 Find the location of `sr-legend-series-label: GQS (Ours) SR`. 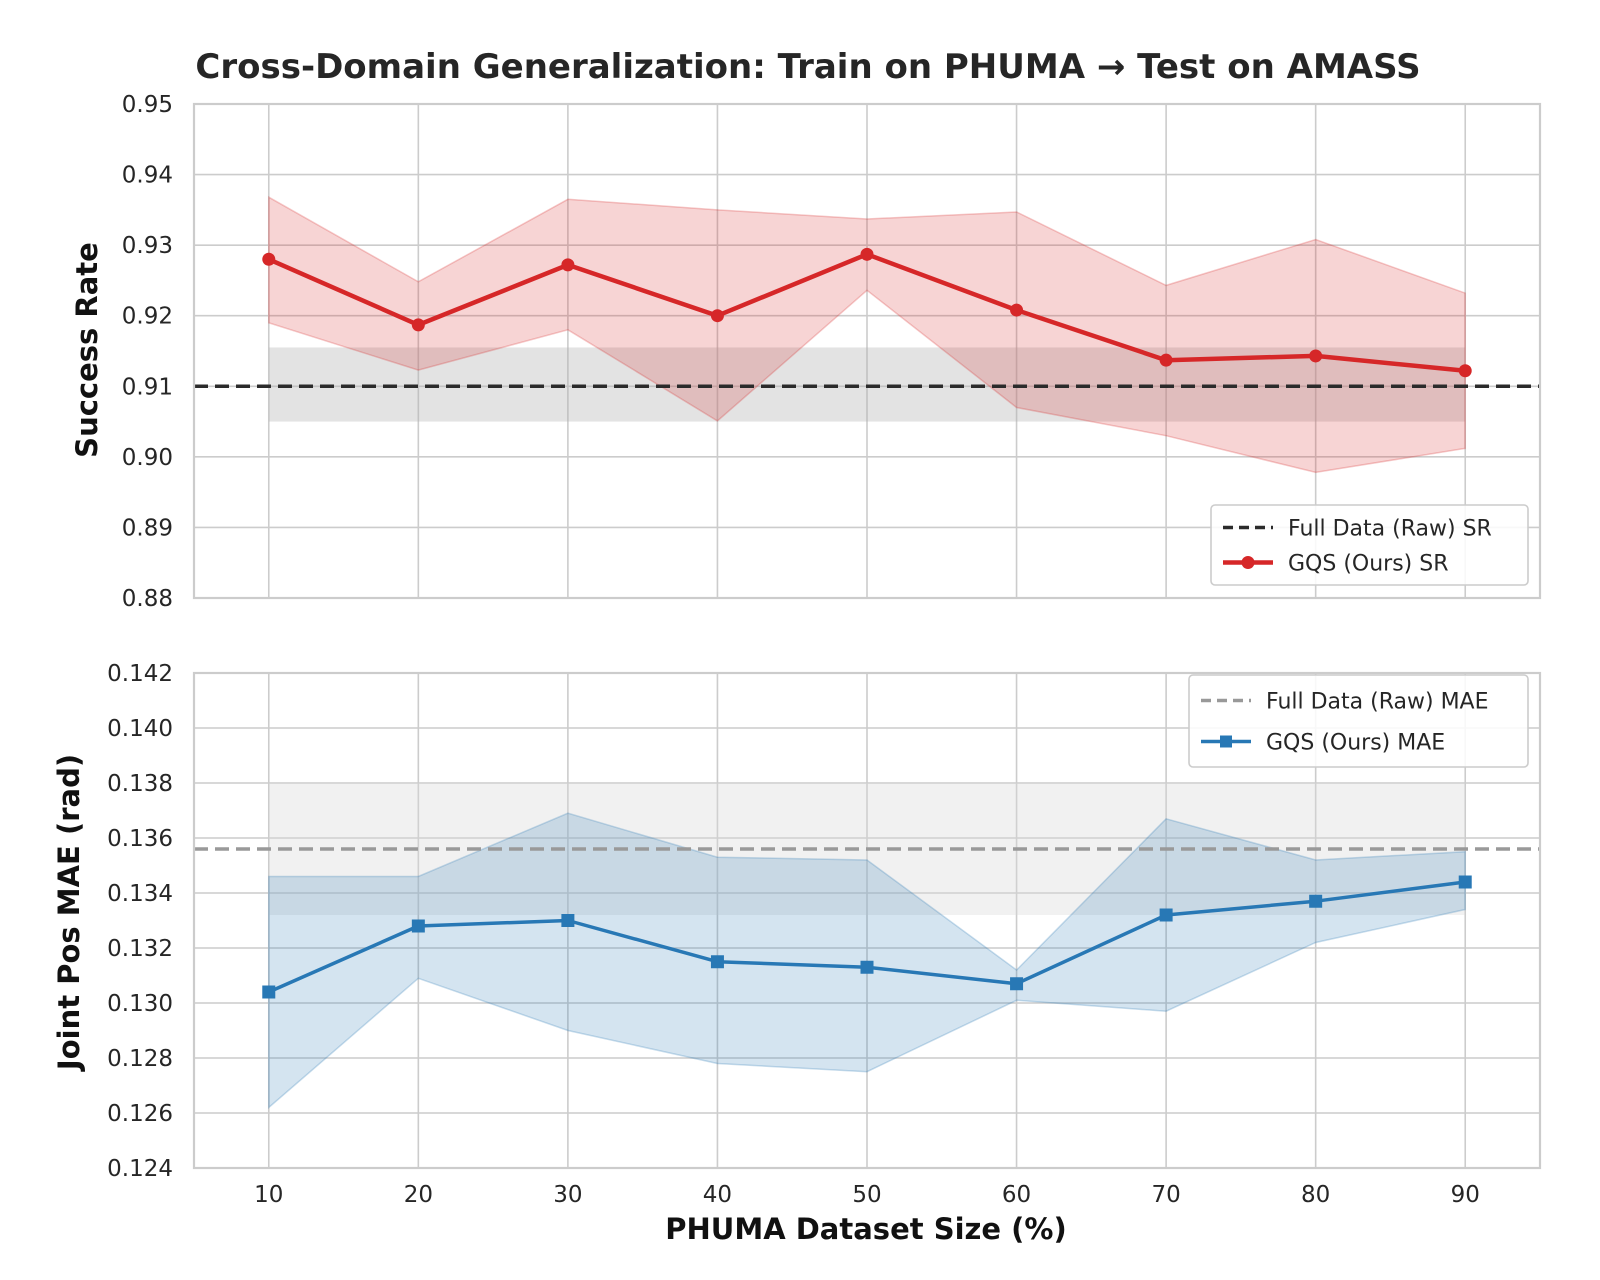

sr-legend-series-label: GQS (Ours) SR is located at coordinates (1368, 564).